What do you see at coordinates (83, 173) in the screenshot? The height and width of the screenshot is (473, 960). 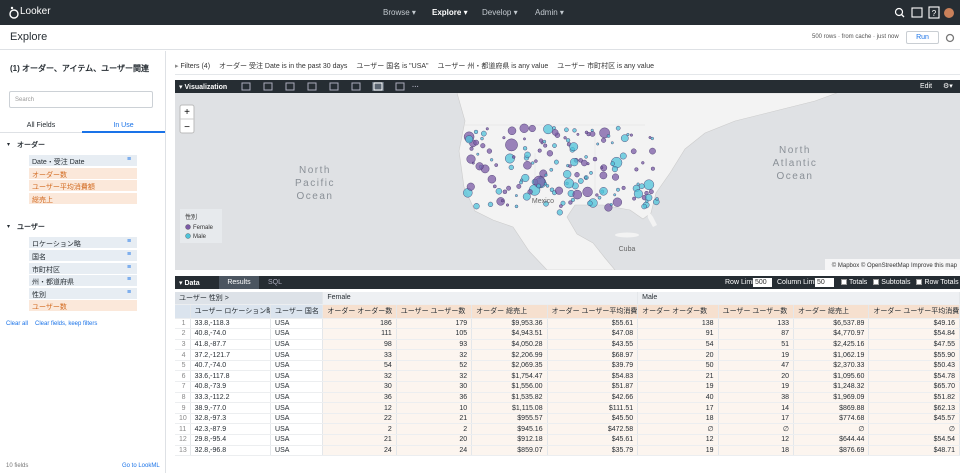 I see `field: オーダー数` at bounding box center [83, 173].